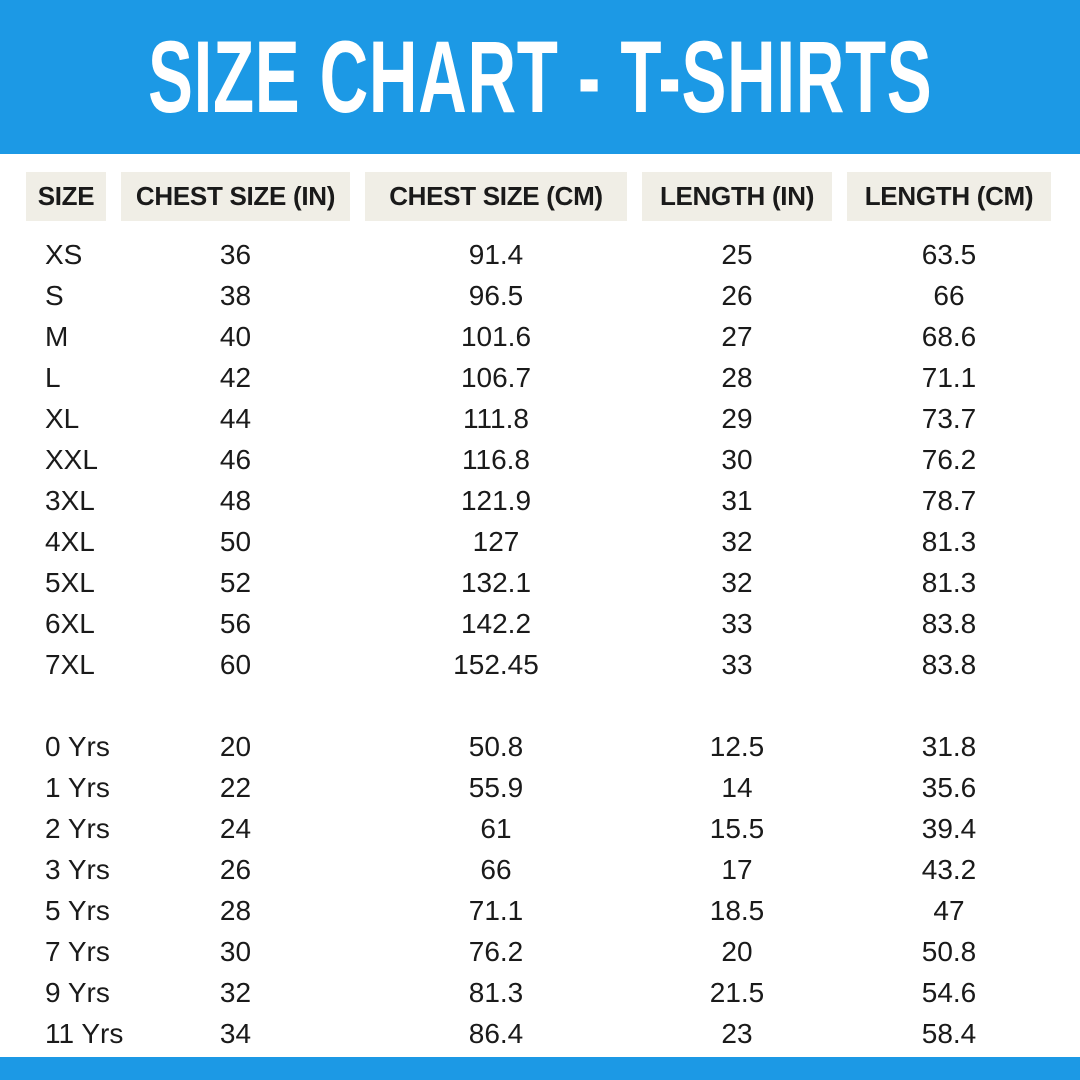 This screenshot has height=1080, width=1080. Describe the element at coordinates (737, 196) in the screenshot. I see `column-header-length-in: LENGTH (IN)` at that location.